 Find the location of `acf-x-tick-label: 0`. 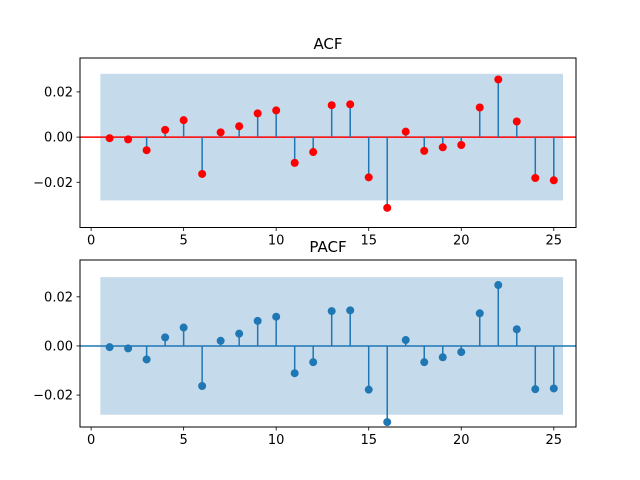

acf-x-tick-label: 0 is located at coordinates (91, 241).